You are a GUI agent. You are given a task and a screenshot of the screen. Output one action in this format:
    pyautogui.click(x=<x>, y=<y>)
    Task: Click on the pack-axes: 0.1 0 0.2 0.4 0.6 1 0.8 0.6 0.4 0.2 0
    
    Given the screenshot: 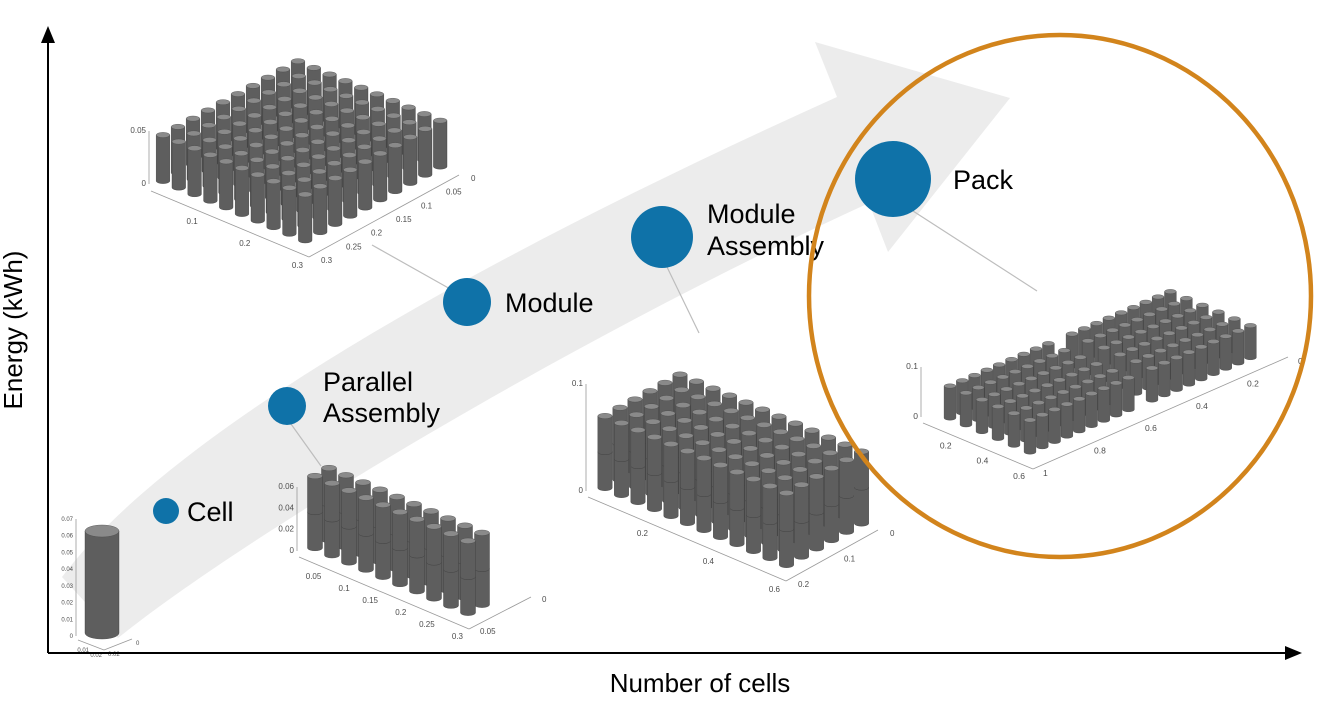 What is the action you would take?
    pyautogui.click(x=1104, y=418)
    